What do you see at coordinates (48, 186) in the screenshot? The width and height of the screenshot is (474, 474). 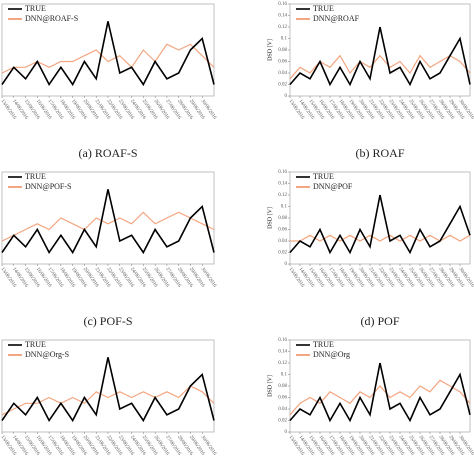 I see `legend-label: DNN@POF-S` at bounding box center [48, 186].